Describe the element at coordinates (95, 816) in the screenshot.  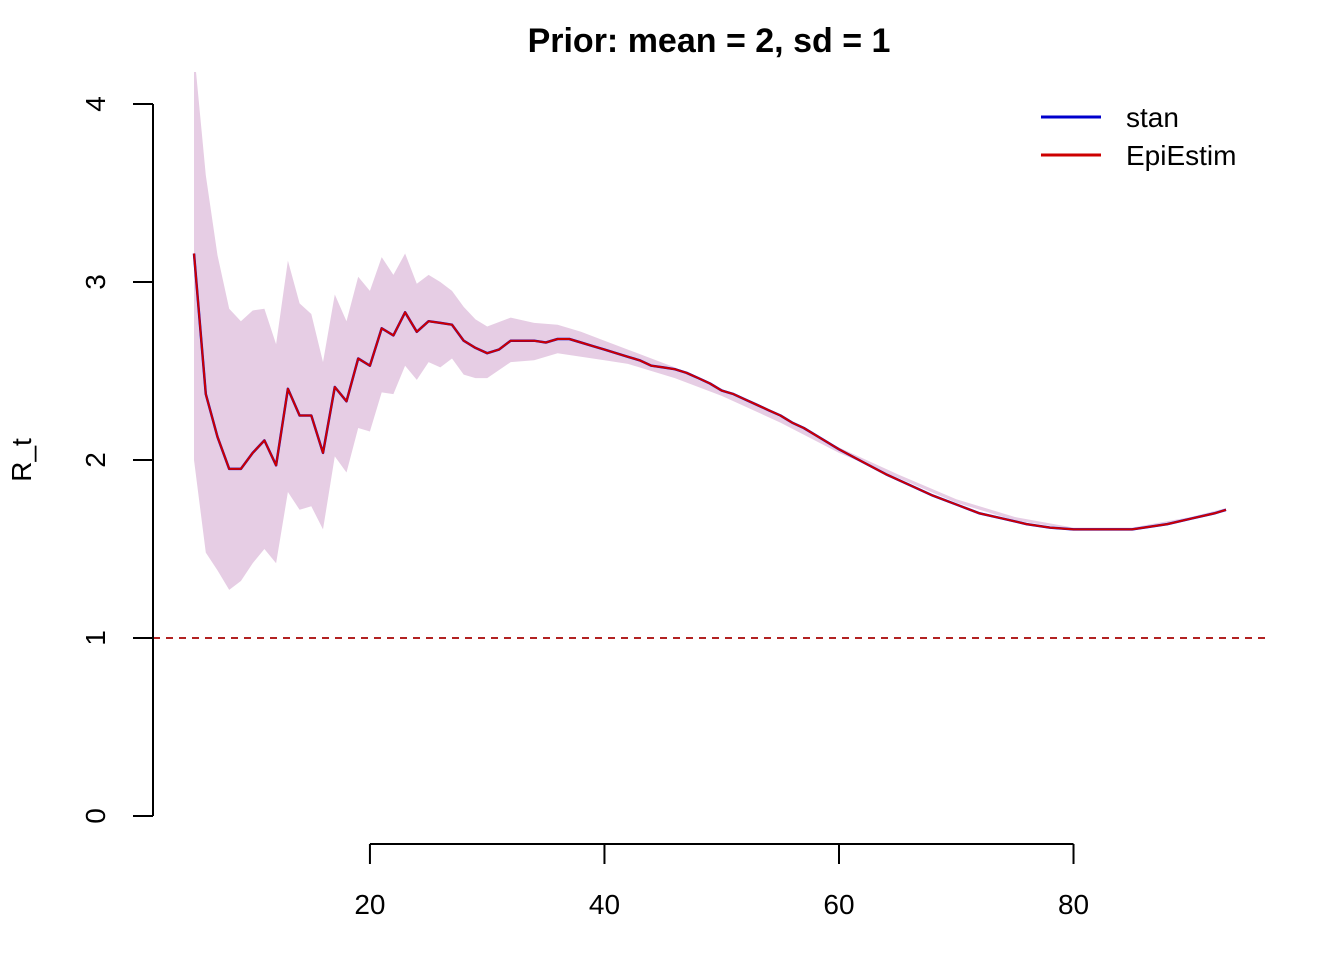
I see `y-tick-label: 0` at that location.